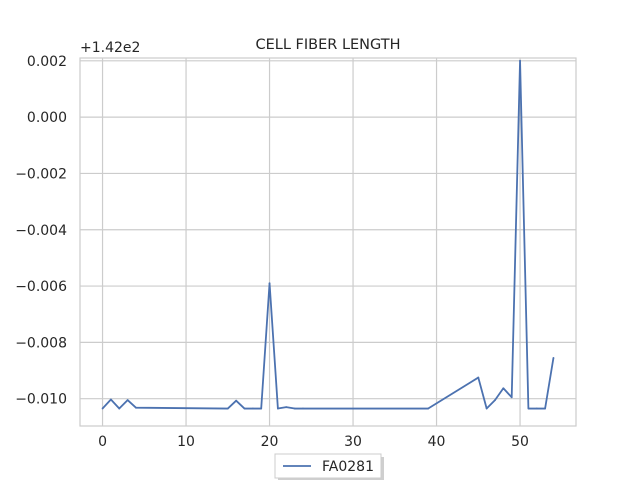 The image size is (640, 480). I want to click on y-tick-label: 0.002, so click(47, 62).